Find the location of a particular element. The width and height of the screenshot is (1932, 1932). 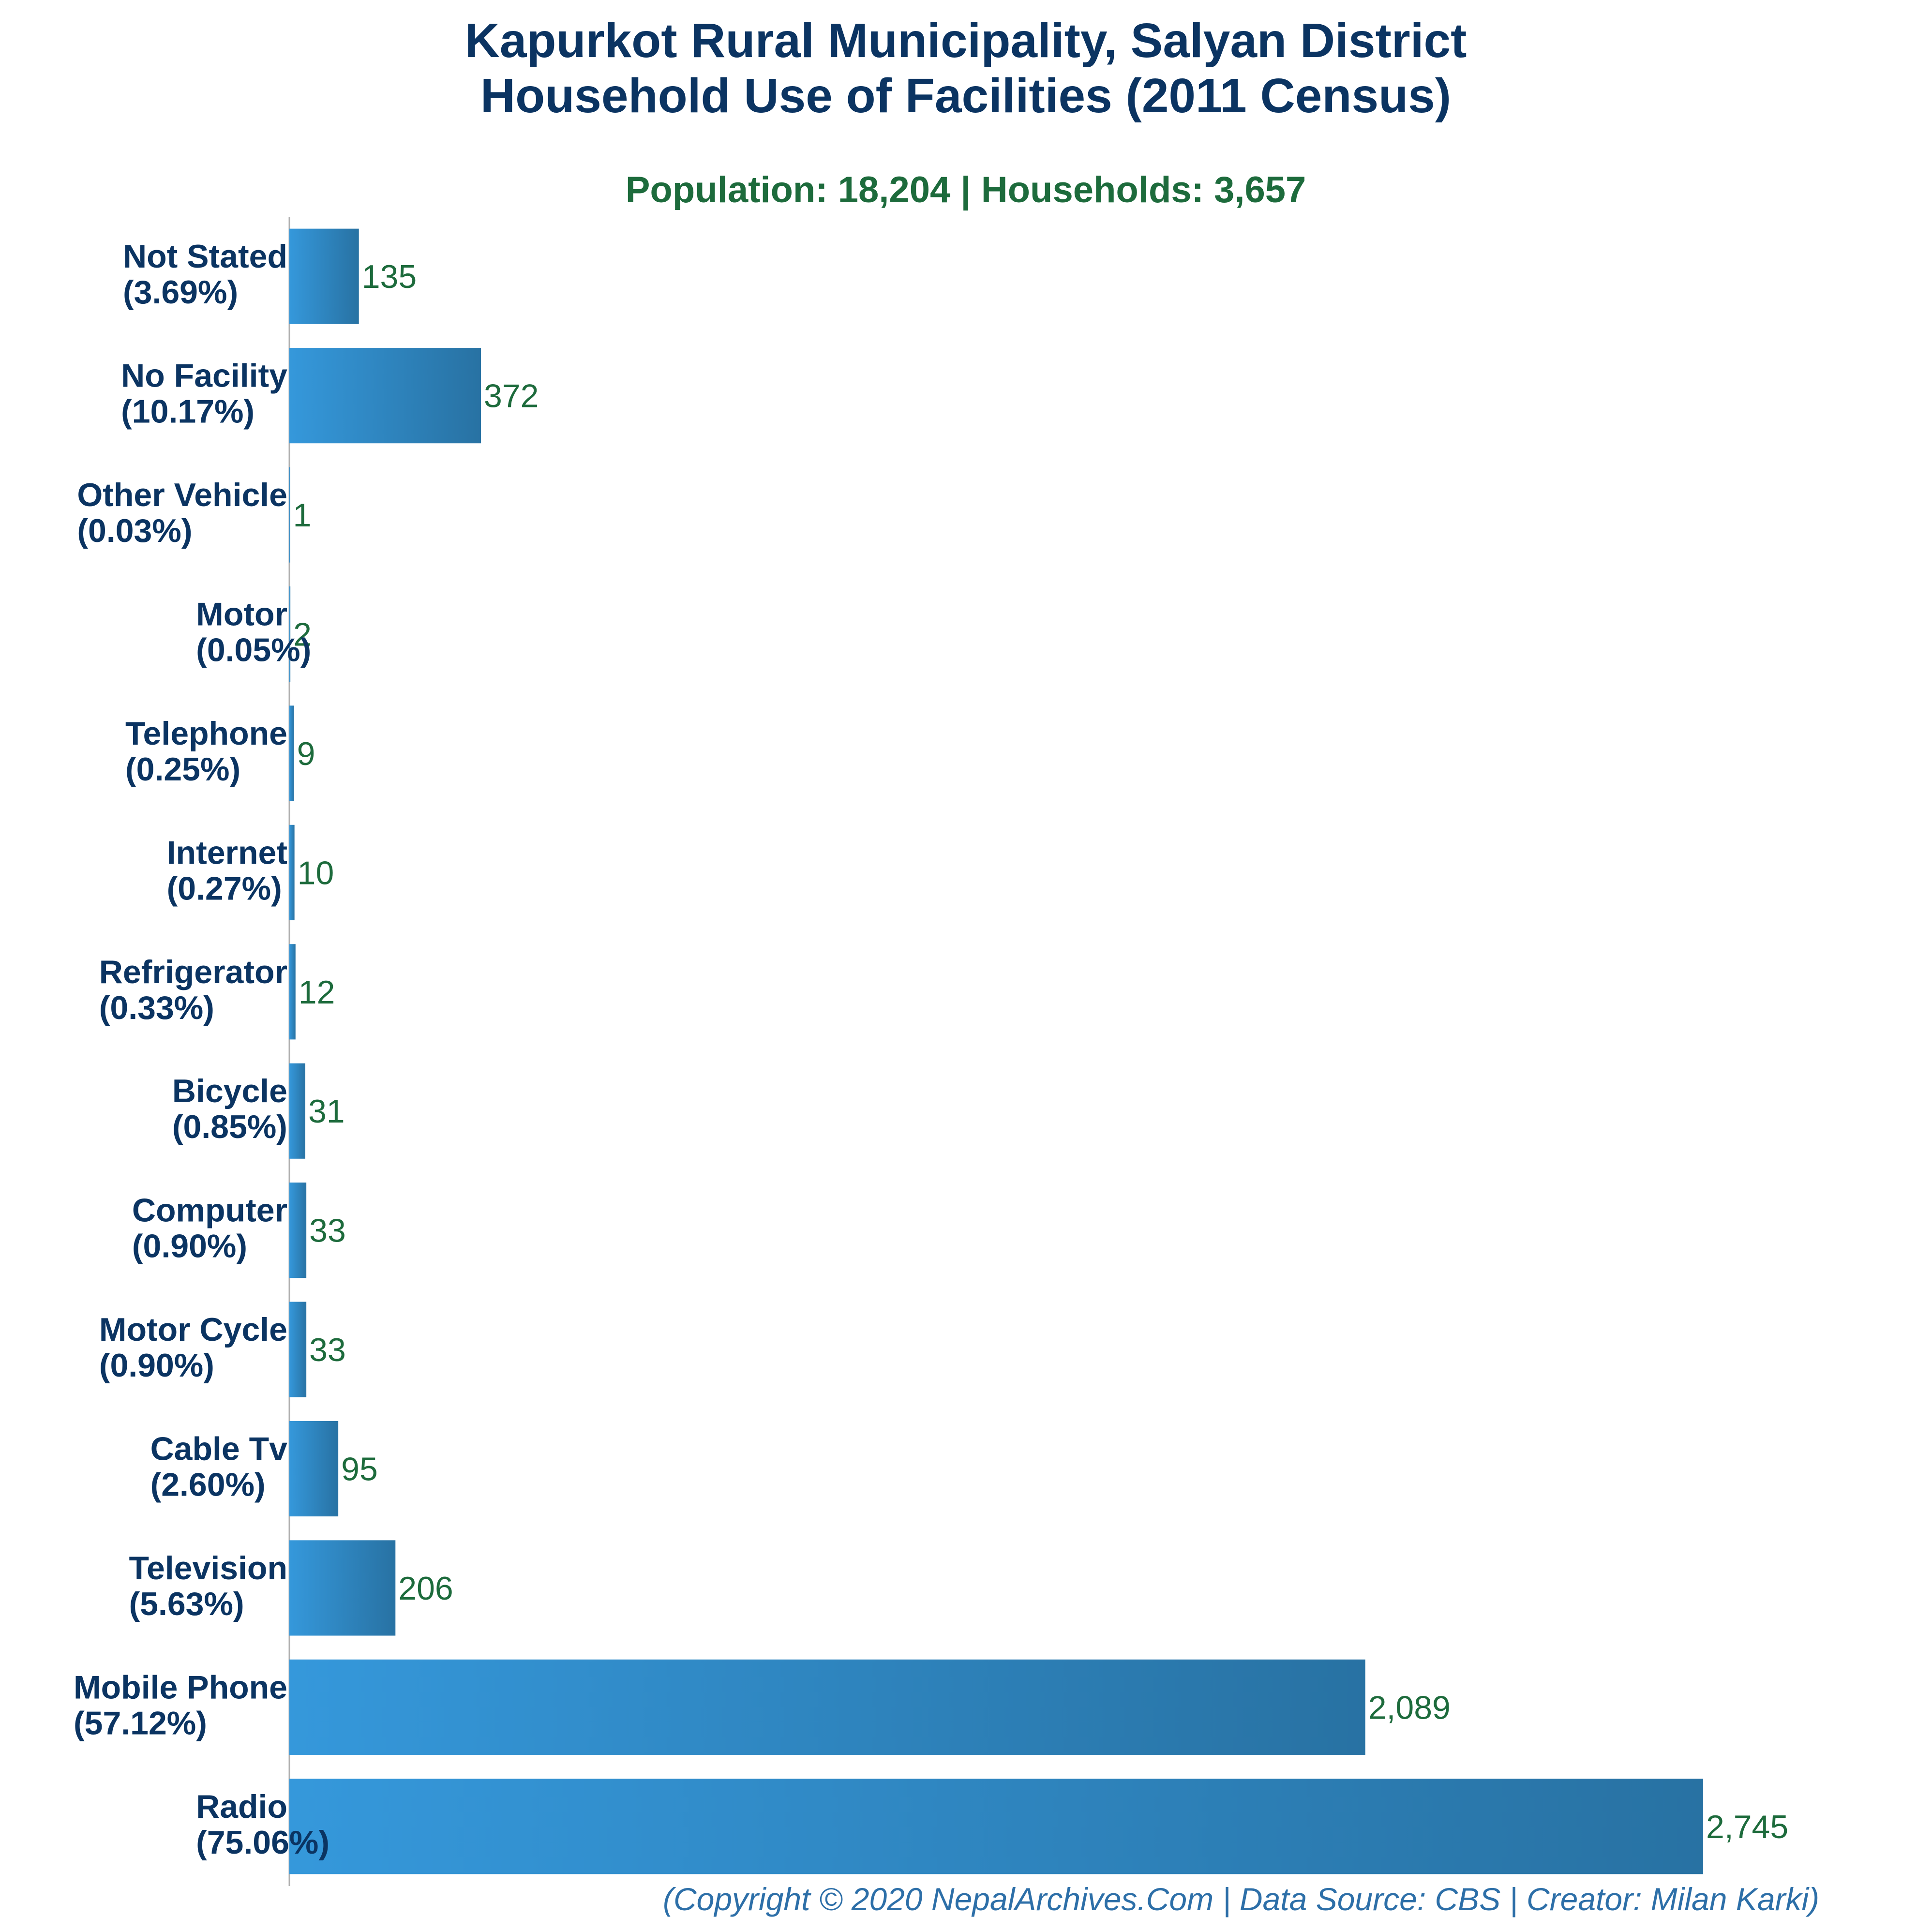

category-percent-label: (75.06%) is located at coordinates (262, 1842).